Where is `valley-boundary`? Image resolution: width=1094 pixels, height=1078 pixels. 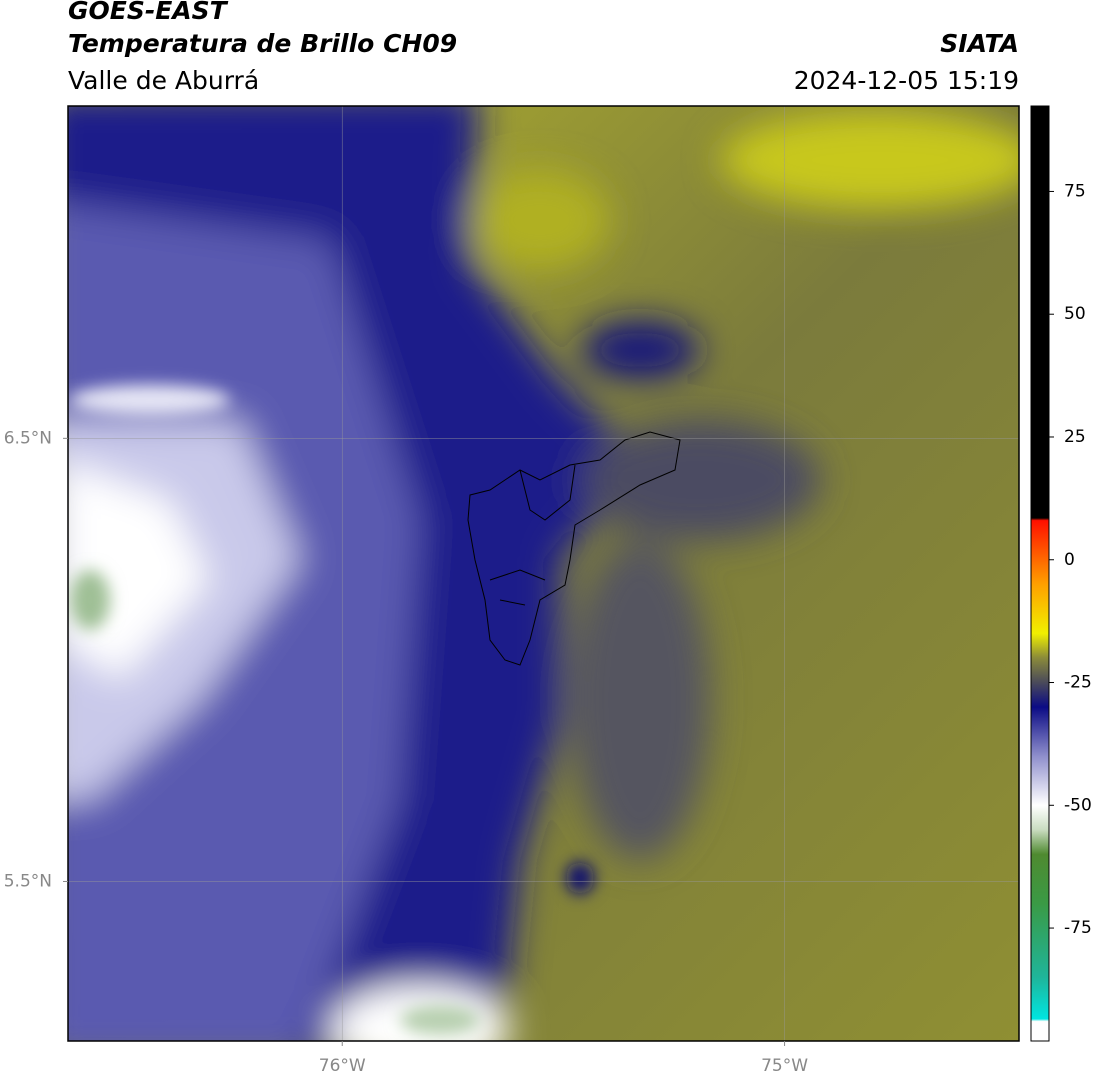 valley-boundary is located at coordinates (574, 548).